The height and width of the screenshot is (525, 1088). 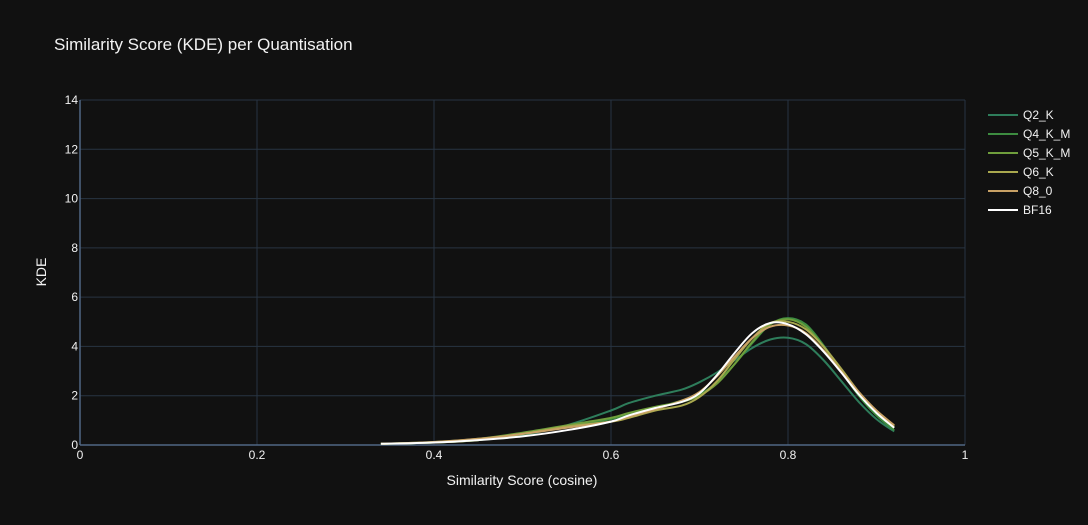 What do you see at coordinates (72, 199) in the screenshot?
I see `y-tick-label: 10` at bounding box center [72, 199].